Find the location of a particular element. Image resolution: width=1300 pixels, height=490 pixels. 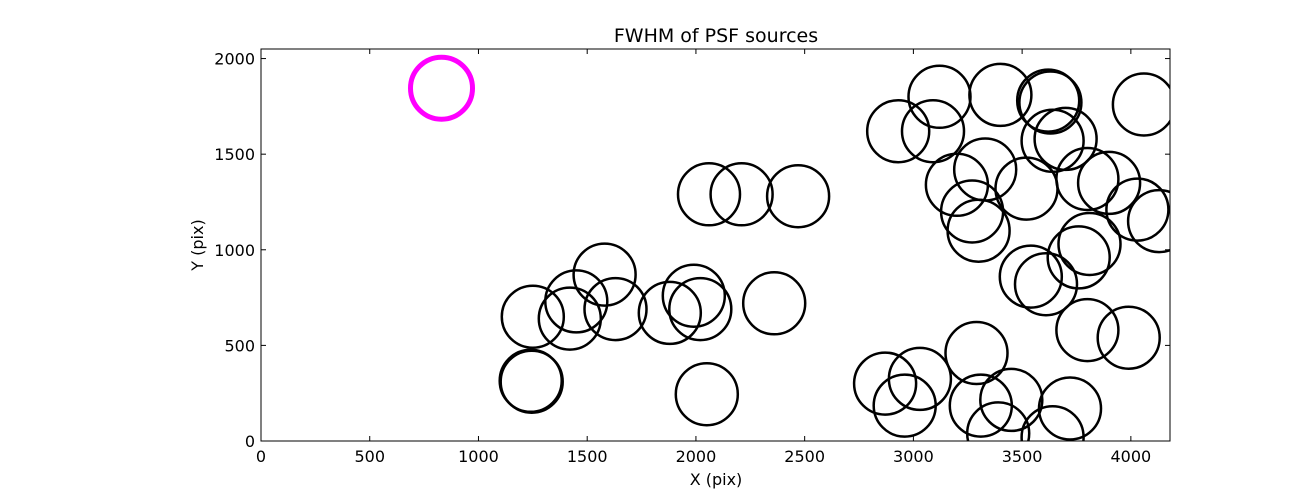

x-tick-label: 2000 is located at coordinates (696, 456).